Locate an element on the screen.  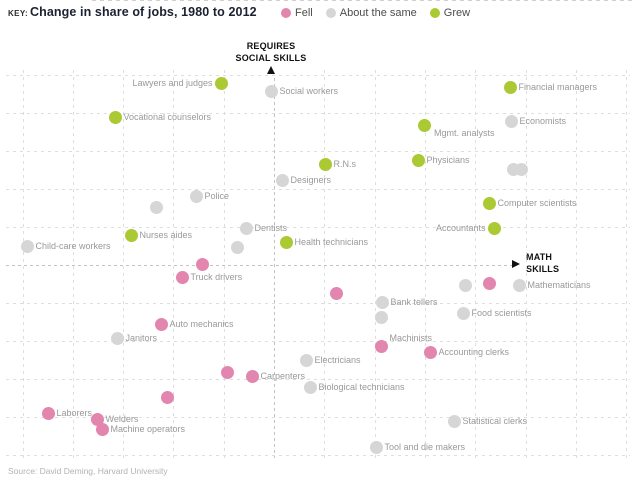
y-axis-line is located at coordinates (274, 268).